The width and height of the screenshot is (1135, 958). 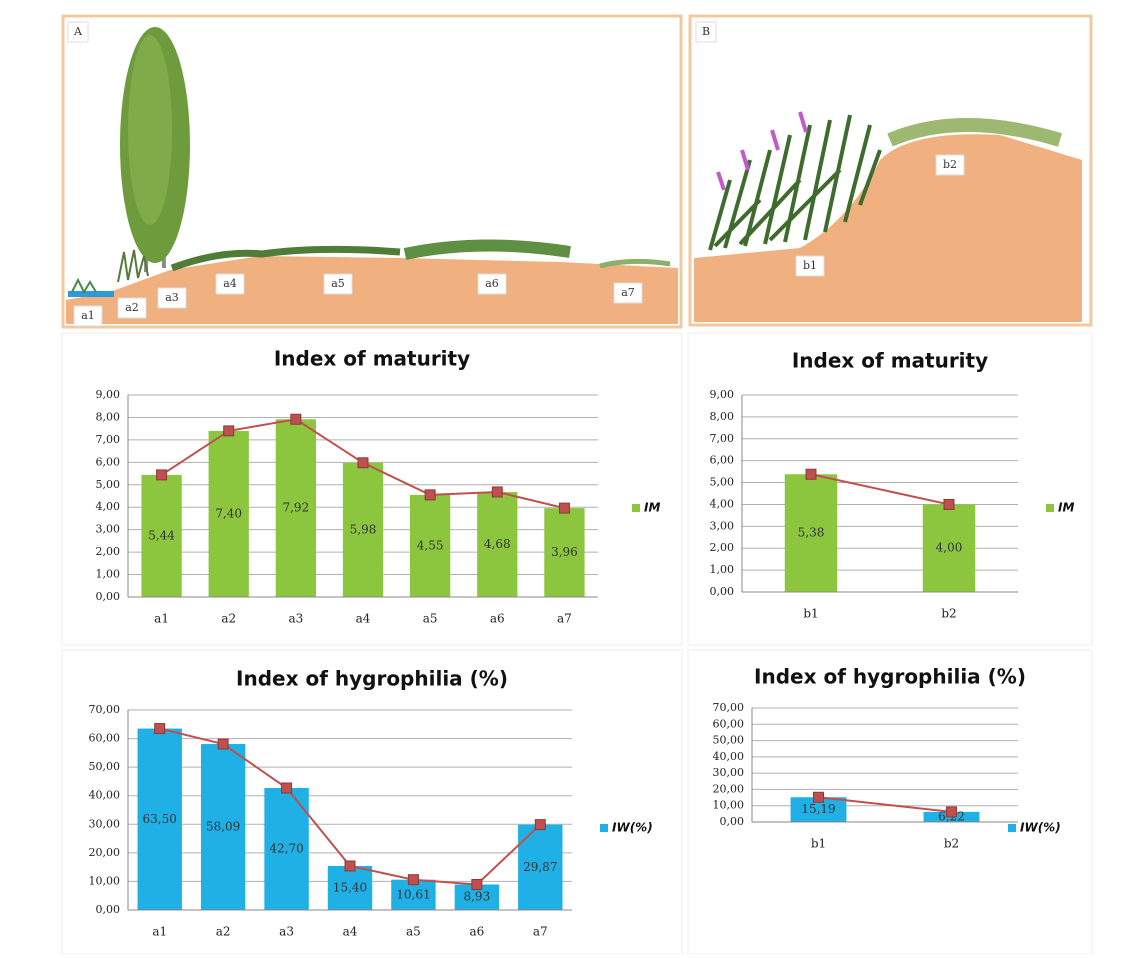 I want to click on legend-label: IM, so click(x=652, y=508).